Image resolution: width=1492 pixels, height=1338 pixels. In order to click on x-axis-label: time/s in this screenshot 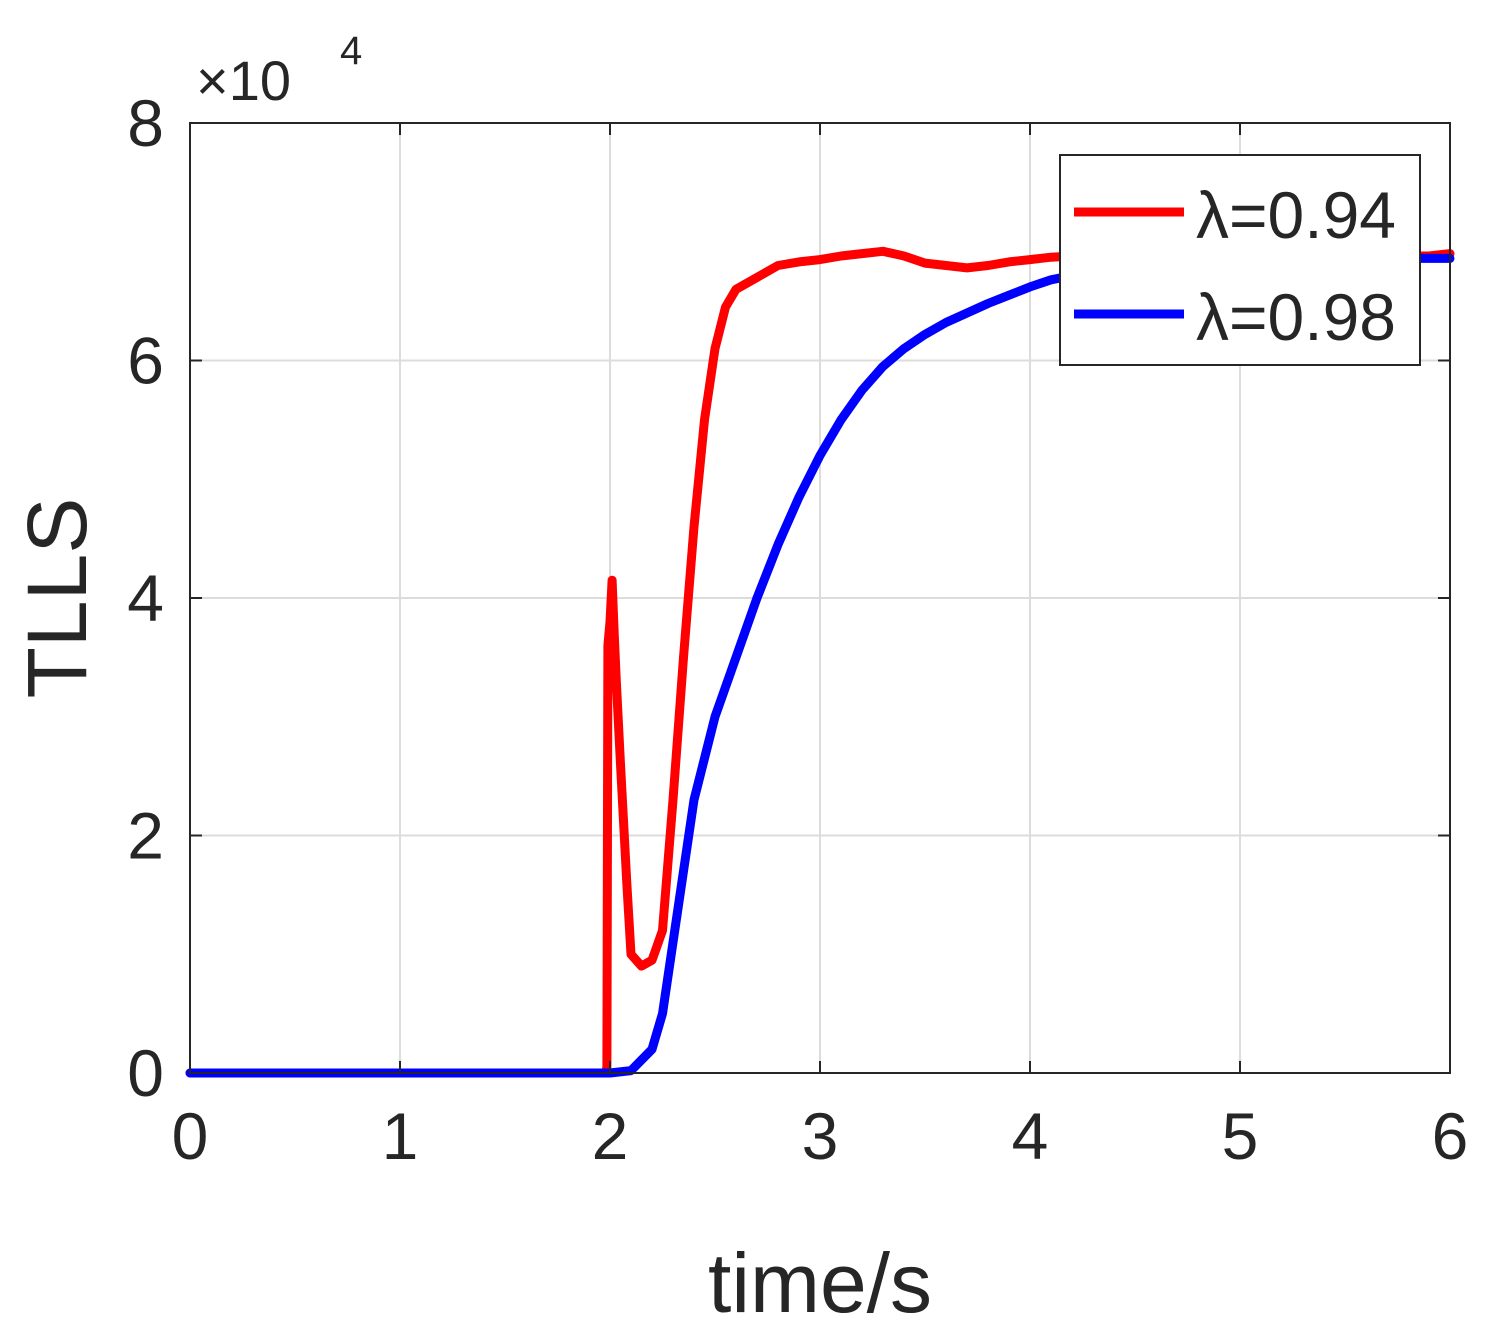, I will do `click(820, 1283)`.